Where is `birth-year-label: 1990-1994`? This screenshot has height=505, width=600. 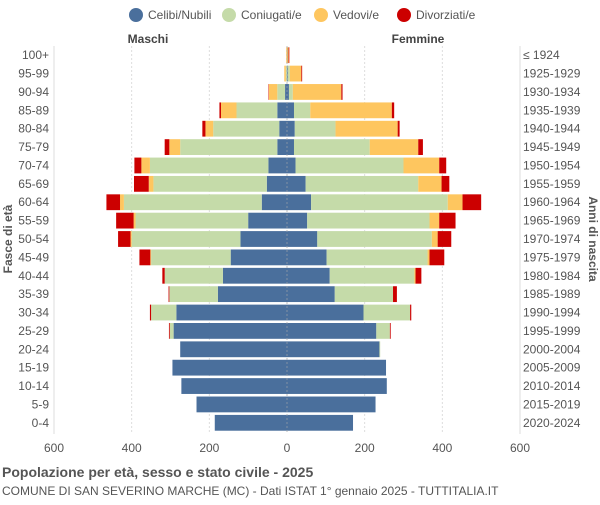
birth-year-label: 1990-1994 is located at coordinates (552, 313).